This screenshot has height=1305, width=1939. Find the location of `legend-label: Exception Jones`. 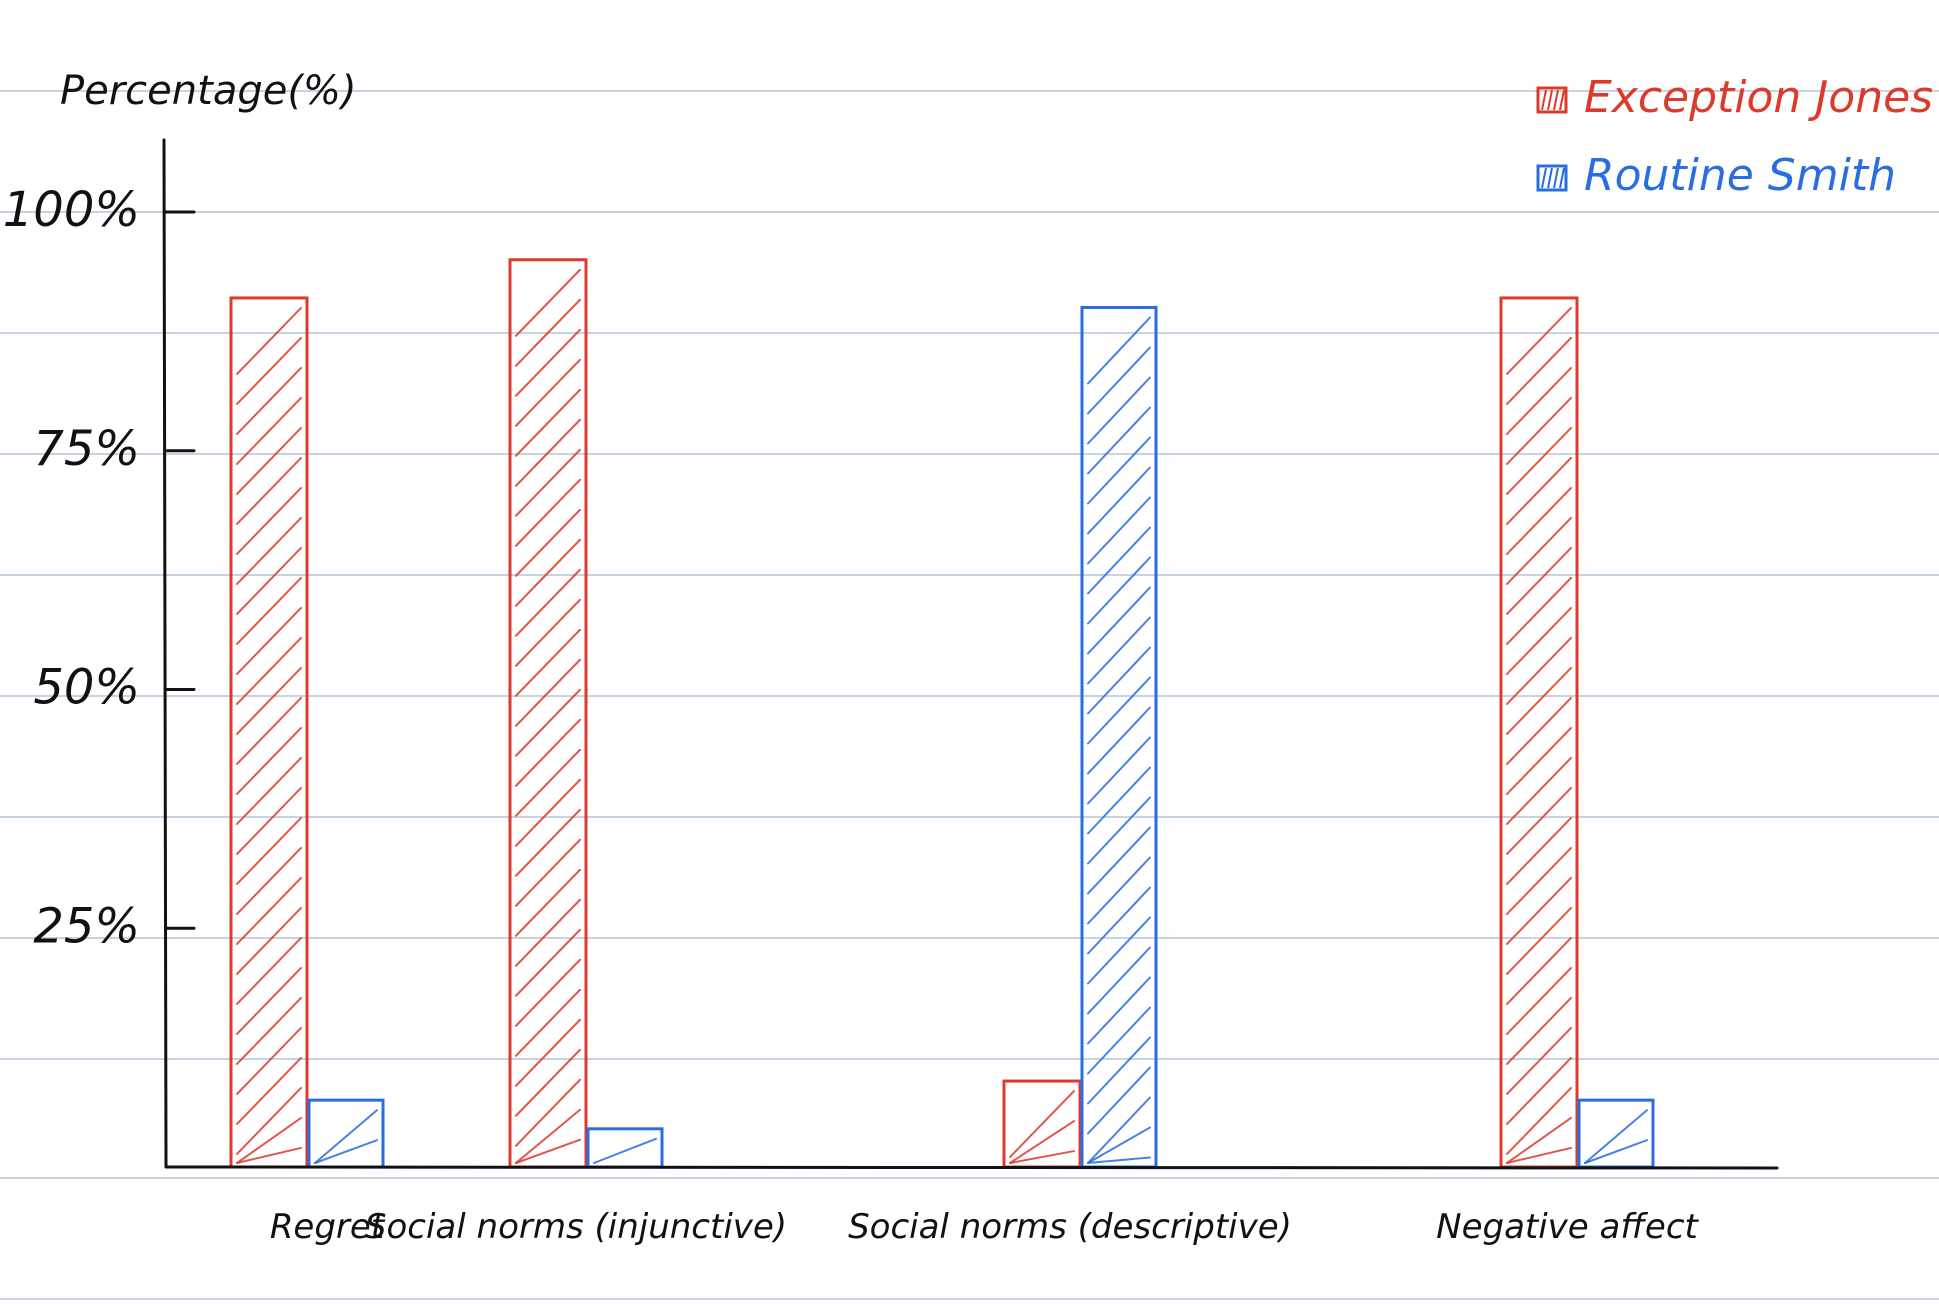

legend-label: Exception Jones is located at coordinates (1758, 97).